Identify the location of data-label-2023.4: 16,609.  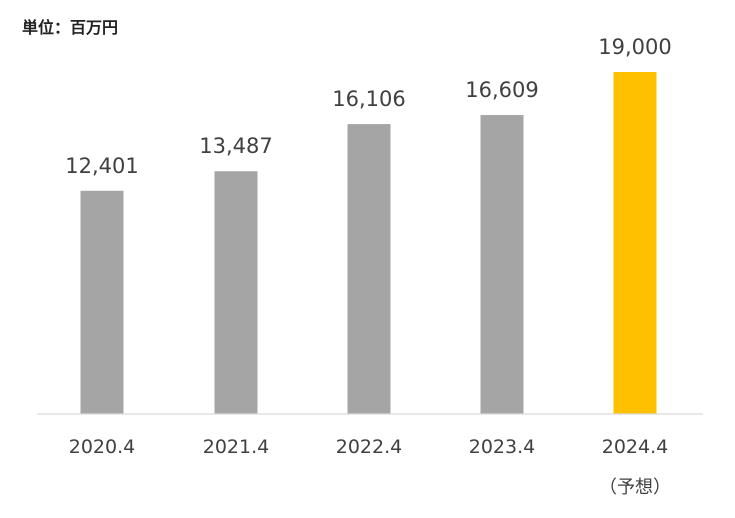
(501, 90).